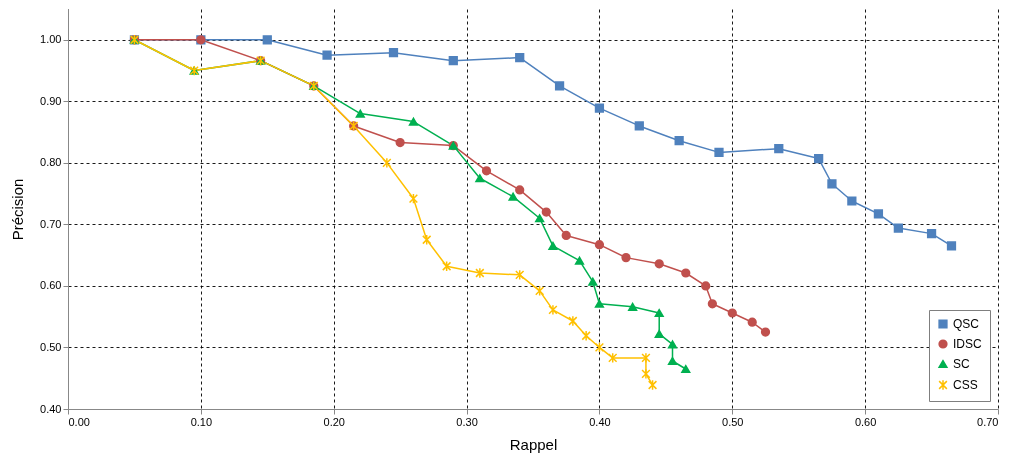 This screenshot has height=462, width=1033. What do you see at coordinates (467, 421) in the screenshot?
I see `x-tick-label: 0.30` at bounding box center [467, 421].